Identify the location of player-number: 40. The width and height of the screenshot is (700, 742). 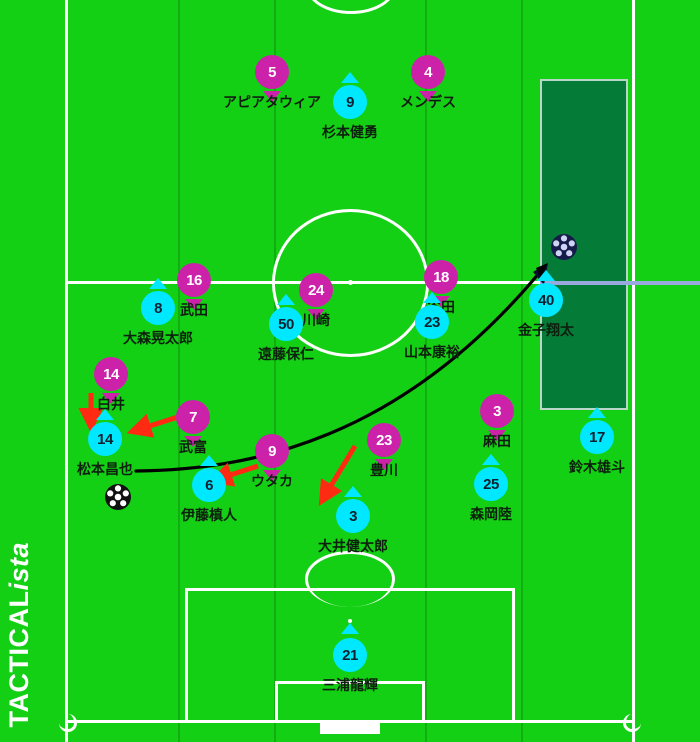
(546, 300).